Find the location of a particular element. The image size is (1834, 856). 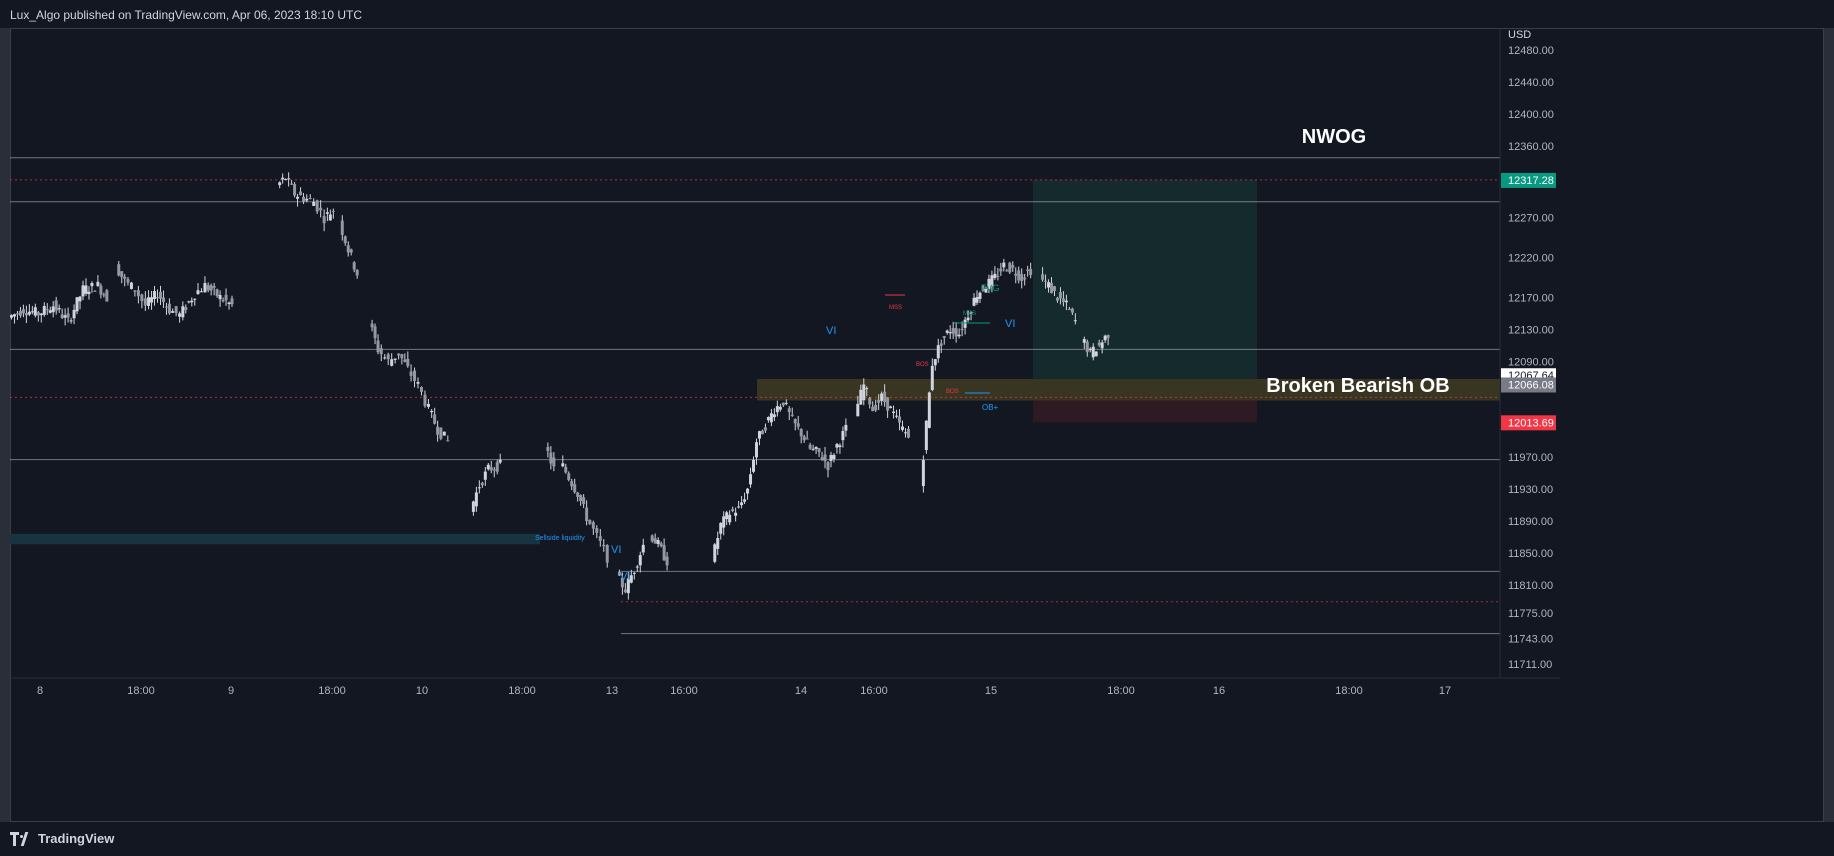

x-tick-label: 14 is located at coordinates (801, 691).